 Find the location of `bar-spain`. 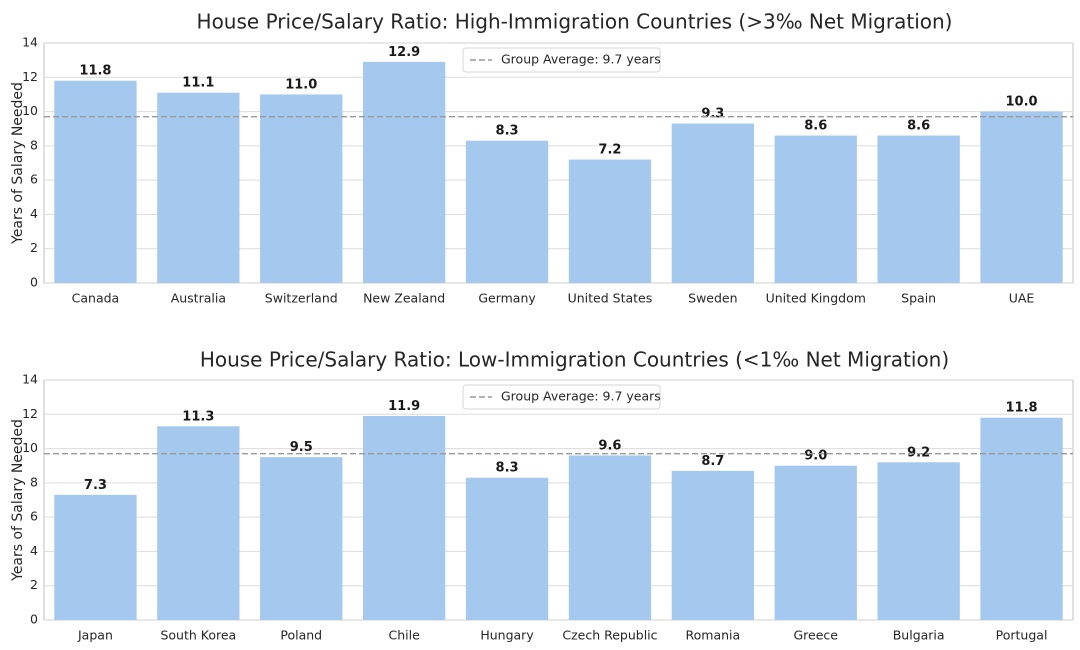

bar-spain is located at coordinates (918, 209).